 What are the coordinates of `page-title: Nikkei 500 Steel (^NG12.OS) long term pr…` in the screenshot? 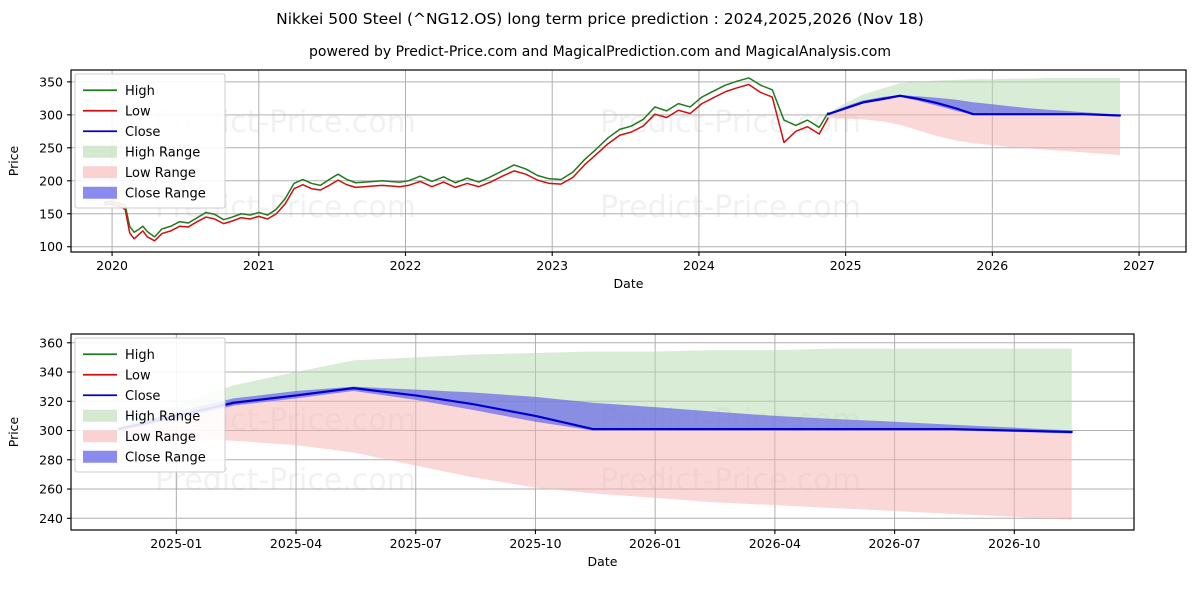 It's located at (600, 19).